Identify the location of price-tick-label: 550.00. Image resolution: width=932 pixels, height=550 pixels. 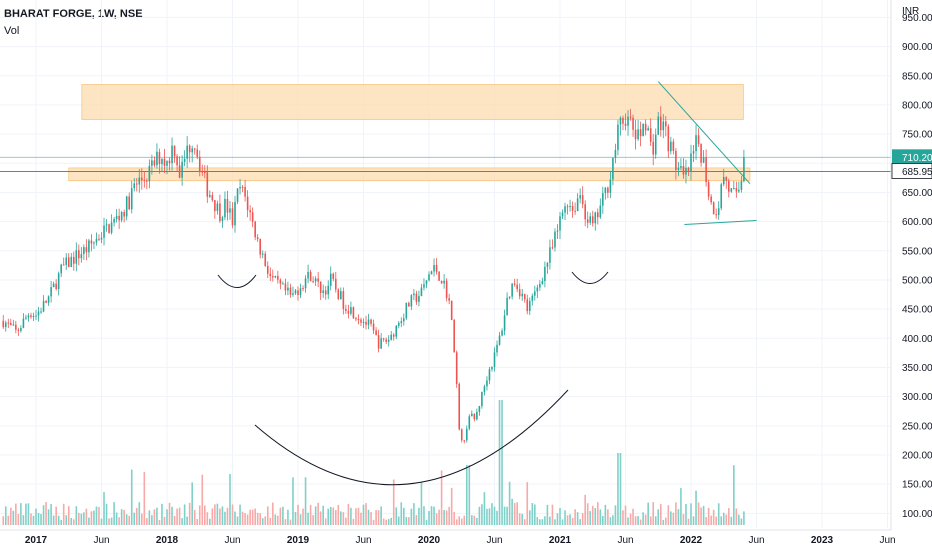
(917, 251).